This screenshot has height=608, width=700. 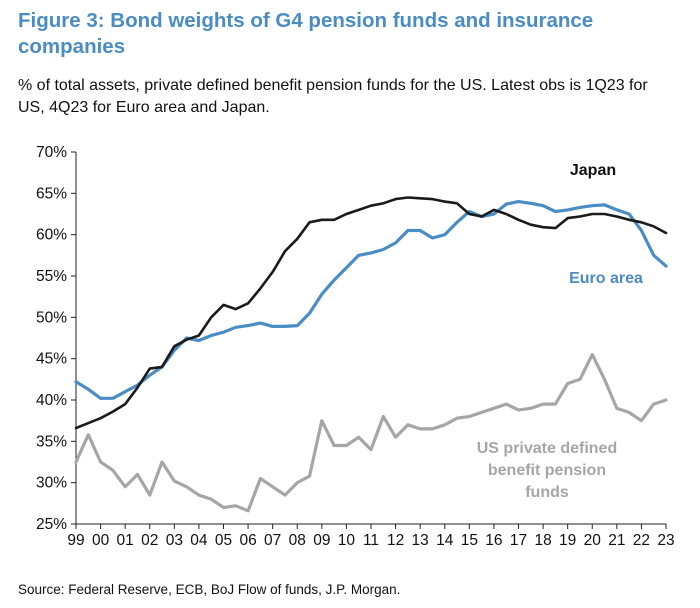 I want to click on x-tick-label: 01, so click(x=125, y=540).